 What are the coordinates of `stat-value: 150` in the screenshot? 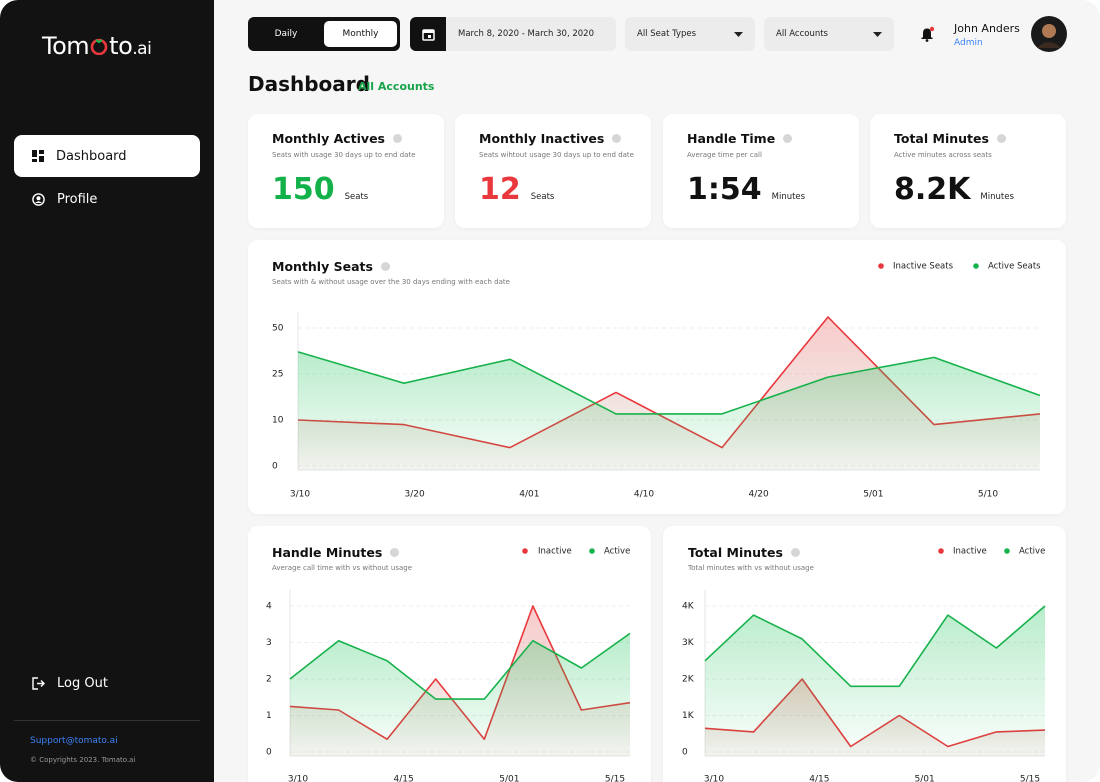 It's located at (303, 189).